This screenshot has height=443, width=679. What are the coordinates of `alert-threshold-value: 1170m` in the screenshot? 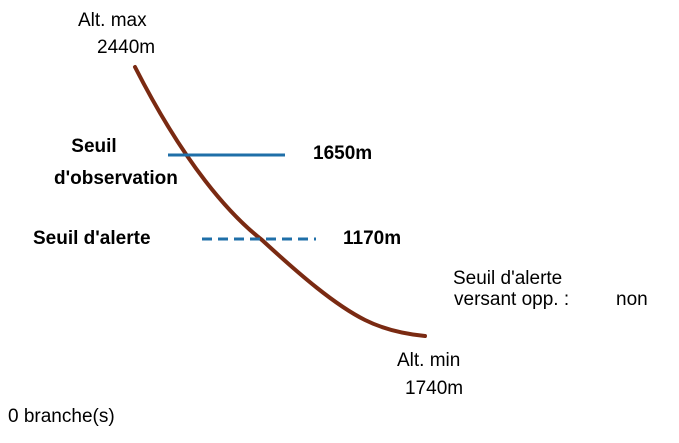 It's located at (372, 238).